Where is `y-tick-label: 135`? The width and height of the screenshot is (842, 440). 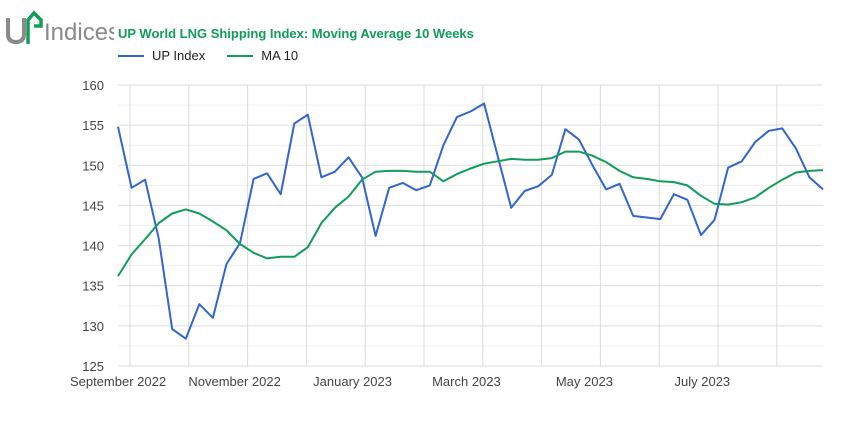
y-tick-label: 135 is located at coordinates (93, 286).